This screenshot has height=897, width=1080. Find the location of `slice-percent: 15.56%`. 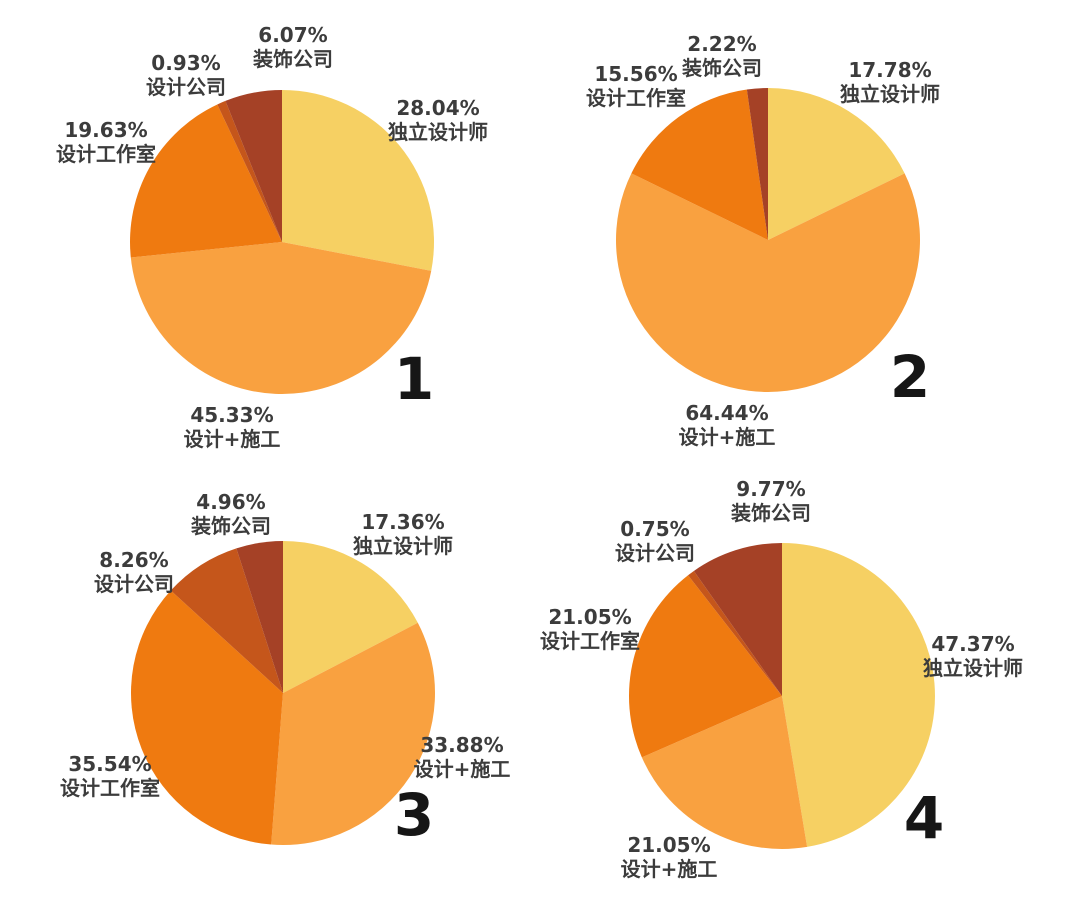

slice-percent: 15.56% is located at coordinates (636, 74).